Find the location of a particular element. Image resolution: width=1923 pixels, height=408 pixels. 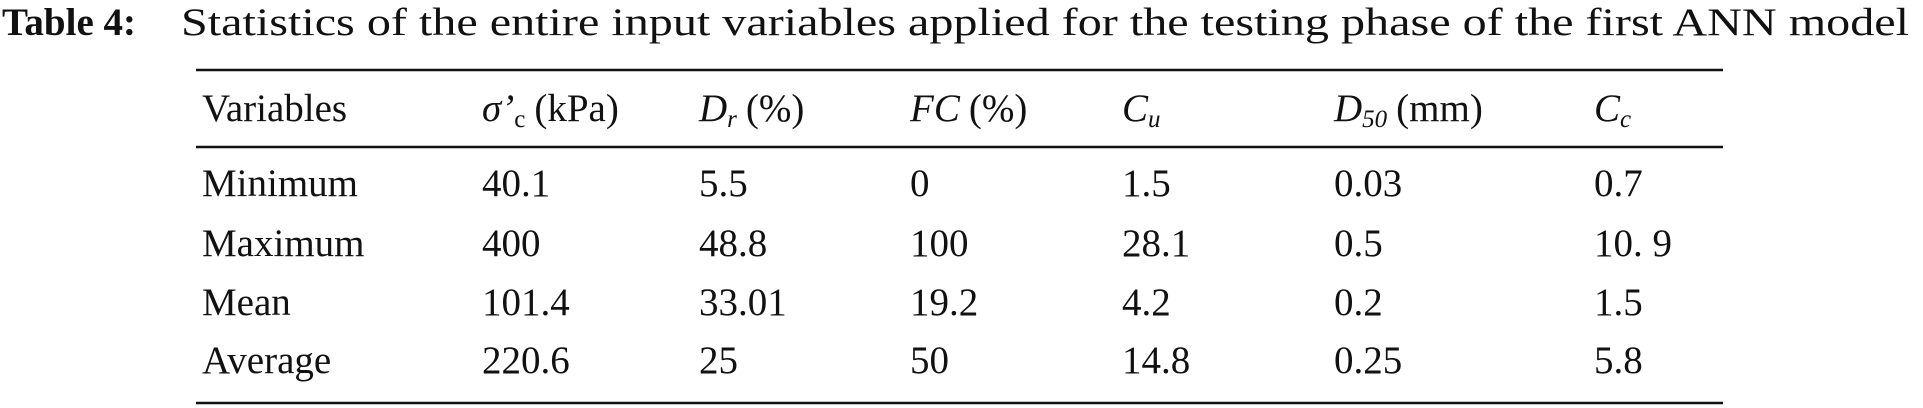

header-symbol: σ’ is located at coordinates (498, 108).